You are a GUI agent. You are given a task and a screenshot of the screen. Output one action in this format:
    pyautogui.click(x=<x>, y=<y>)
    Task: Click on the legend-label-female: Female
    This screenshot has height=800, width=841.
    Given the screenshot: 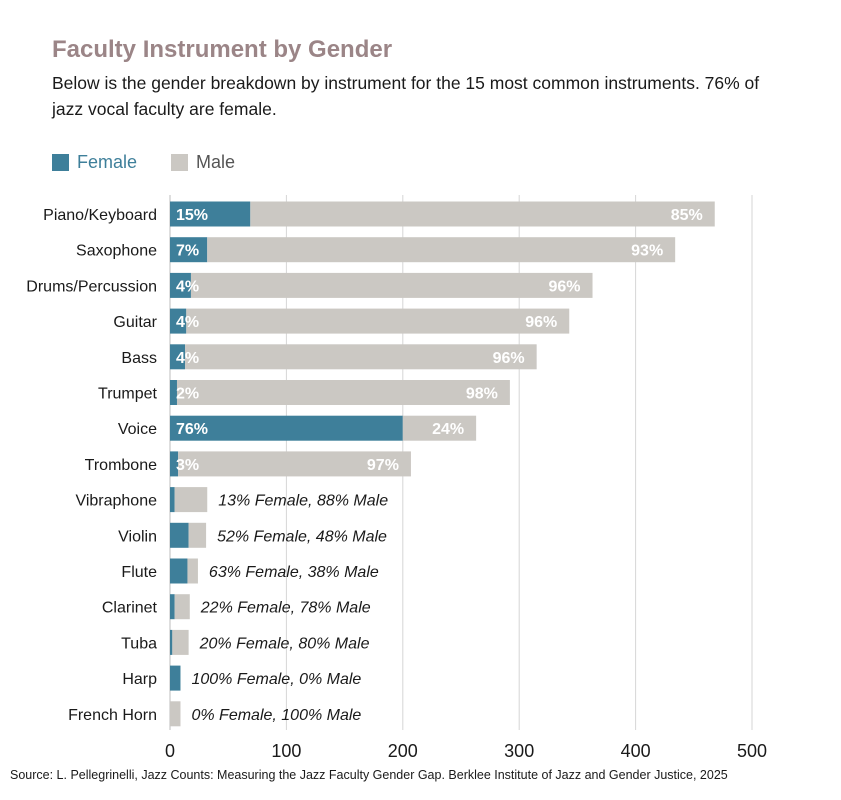 What is the action you would take?
    pyautogui.click(x=107, y=162)
    